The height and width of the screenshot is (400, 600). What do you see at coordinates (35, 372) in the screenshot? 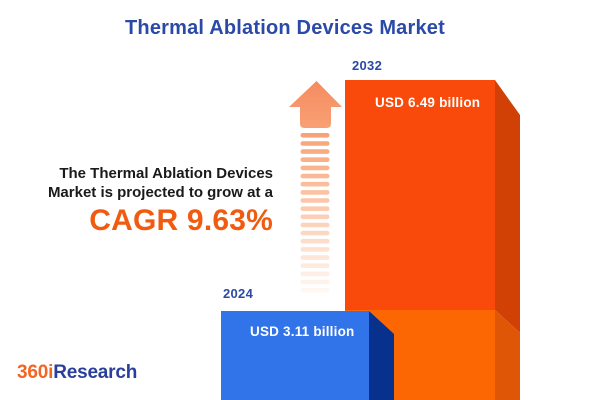
I see `logo-prefix: 360i` at bounding box center [35, 372].